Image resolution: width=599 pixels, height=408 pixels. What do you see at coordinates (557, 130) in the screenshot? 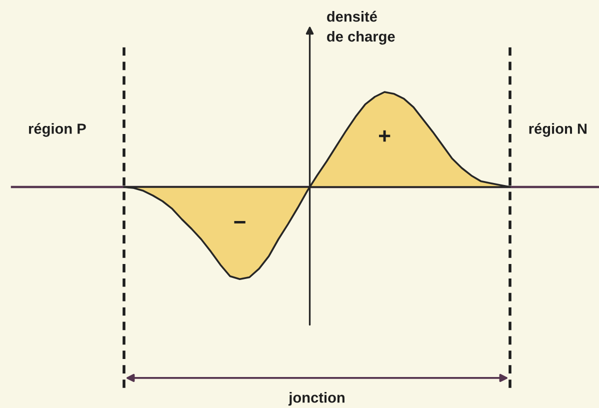
I see `text: région N` at bounding box center [557, 130].